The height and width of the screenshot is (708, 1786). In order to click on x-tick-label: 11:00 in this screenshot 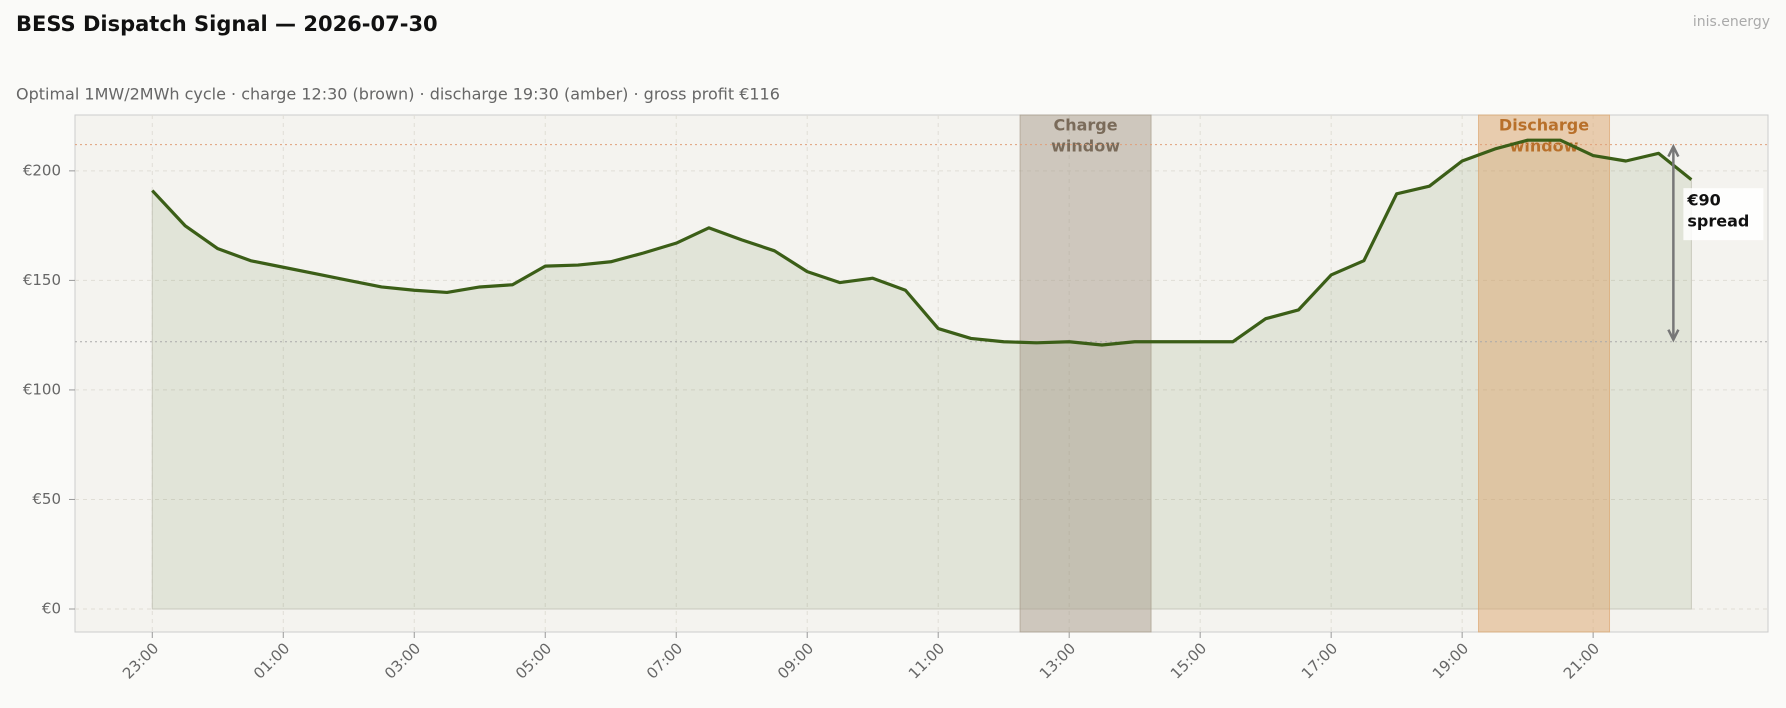, I will do `click(926, 660)`.